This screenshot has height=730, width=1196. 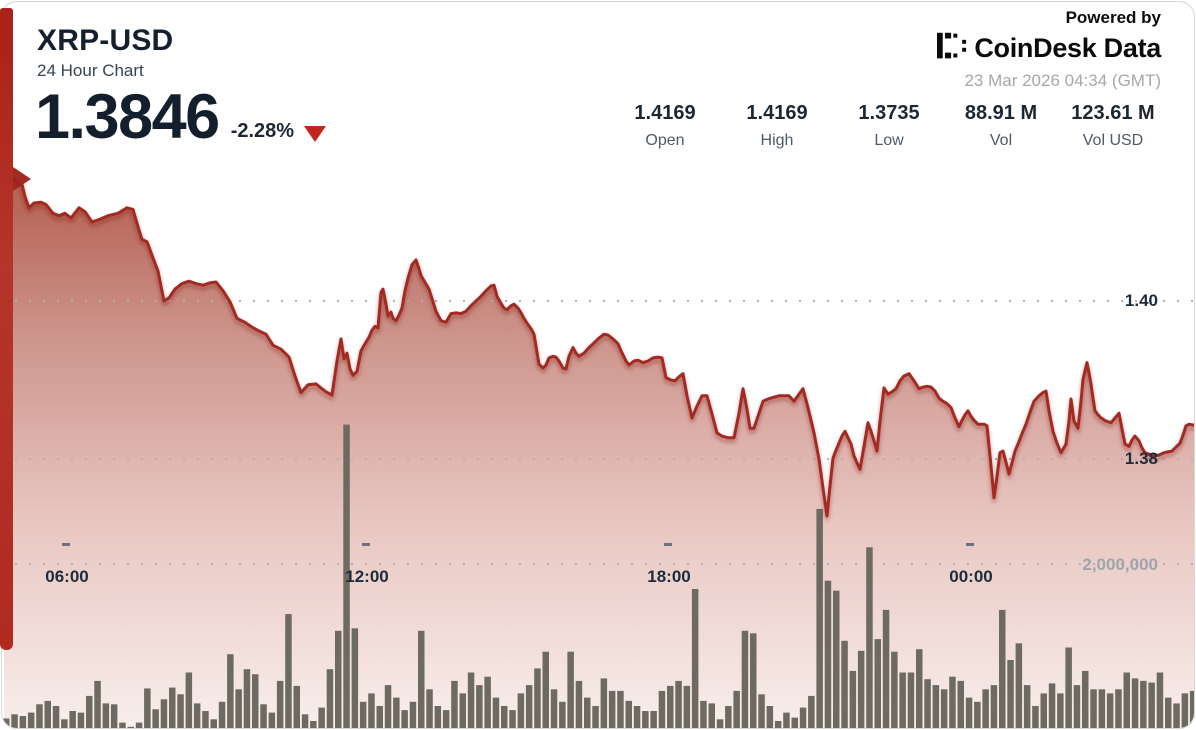 I want to click on stat-high: 1.4169 High, so click(x=777, y=126).